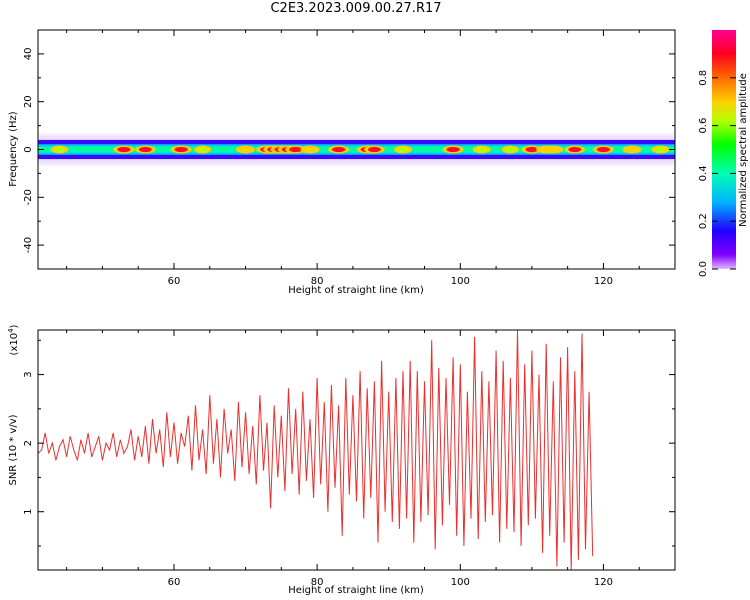 The image size is (750, 600). I want to click on band-core, so click(356, 149).